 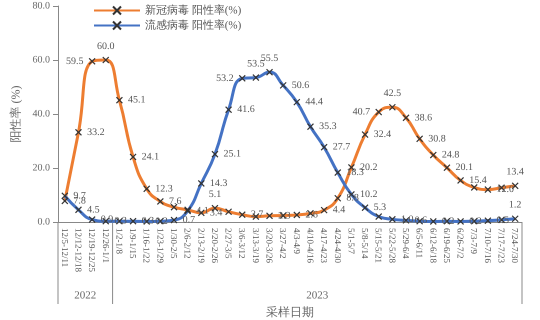 What do you see at coordinates (324, 246) in the screenshot?
I see `x-tick-label: 4/17-4/23` at bounding box center [324, 246].